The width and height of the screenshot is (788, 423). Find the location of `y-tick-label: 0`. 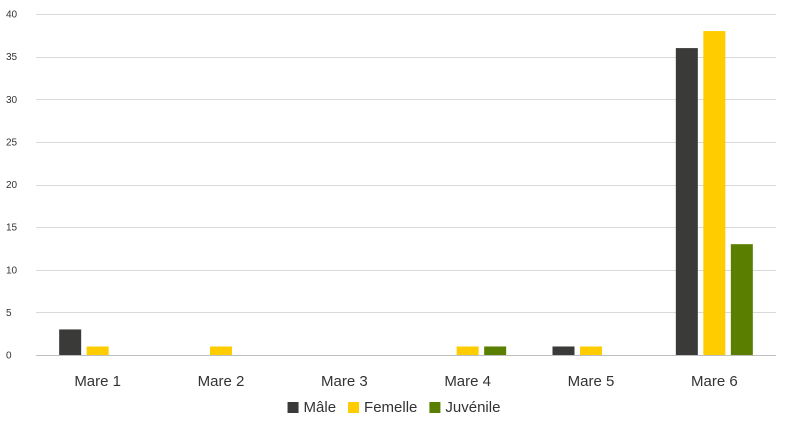

y-tick-label: 0 is located at coordinates (9, 356).